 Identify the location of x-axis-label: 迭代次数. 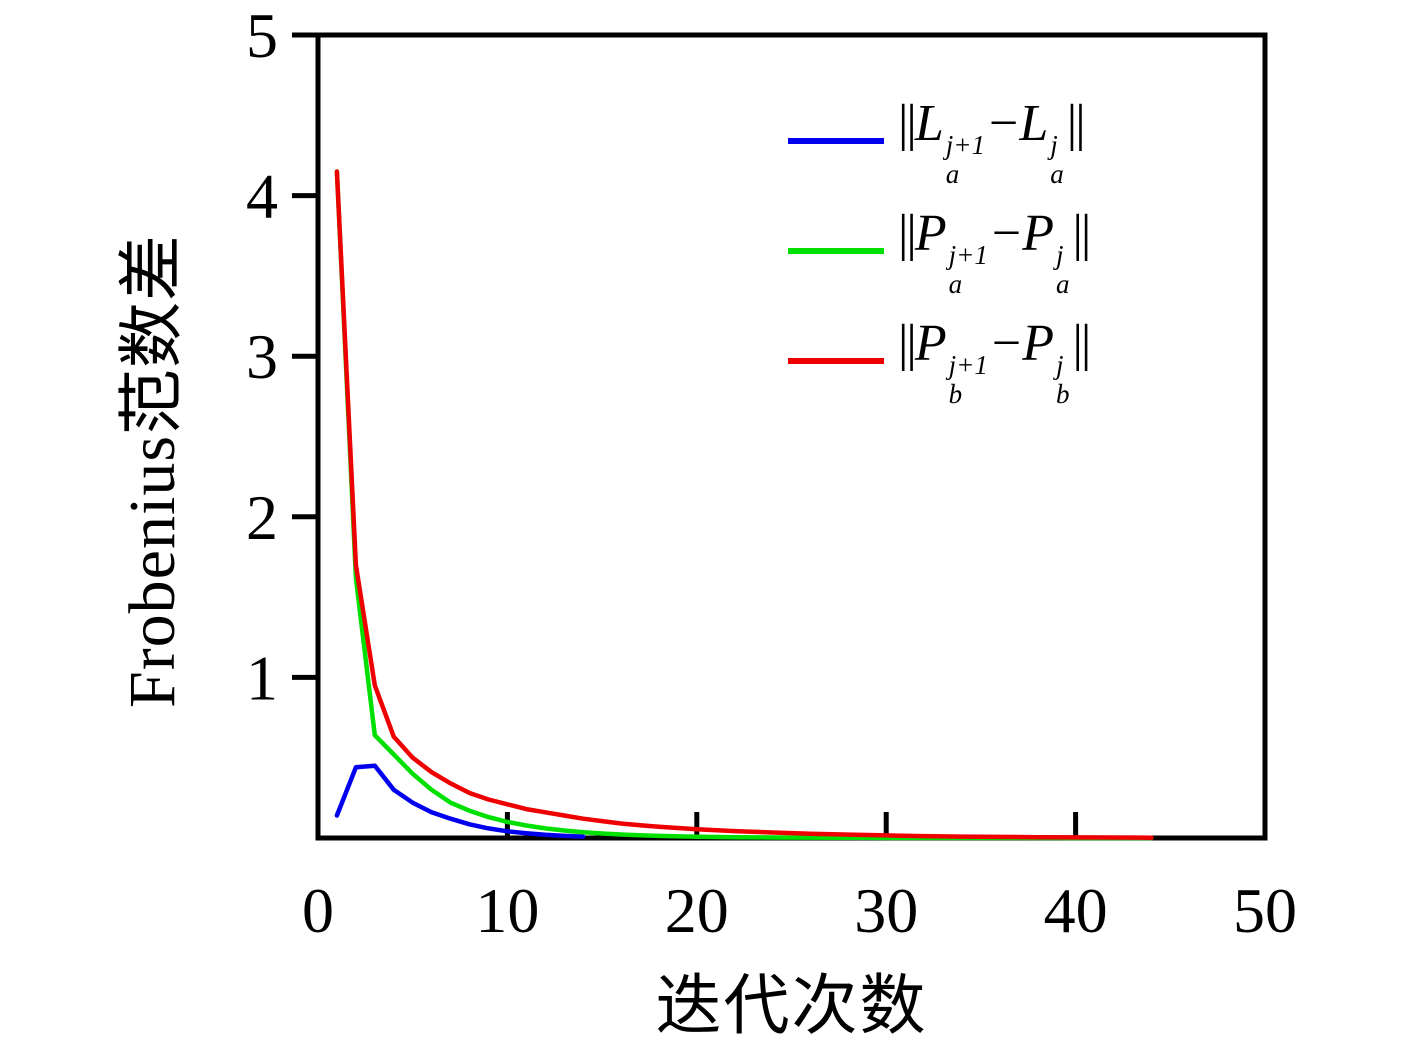
(791, 1006).